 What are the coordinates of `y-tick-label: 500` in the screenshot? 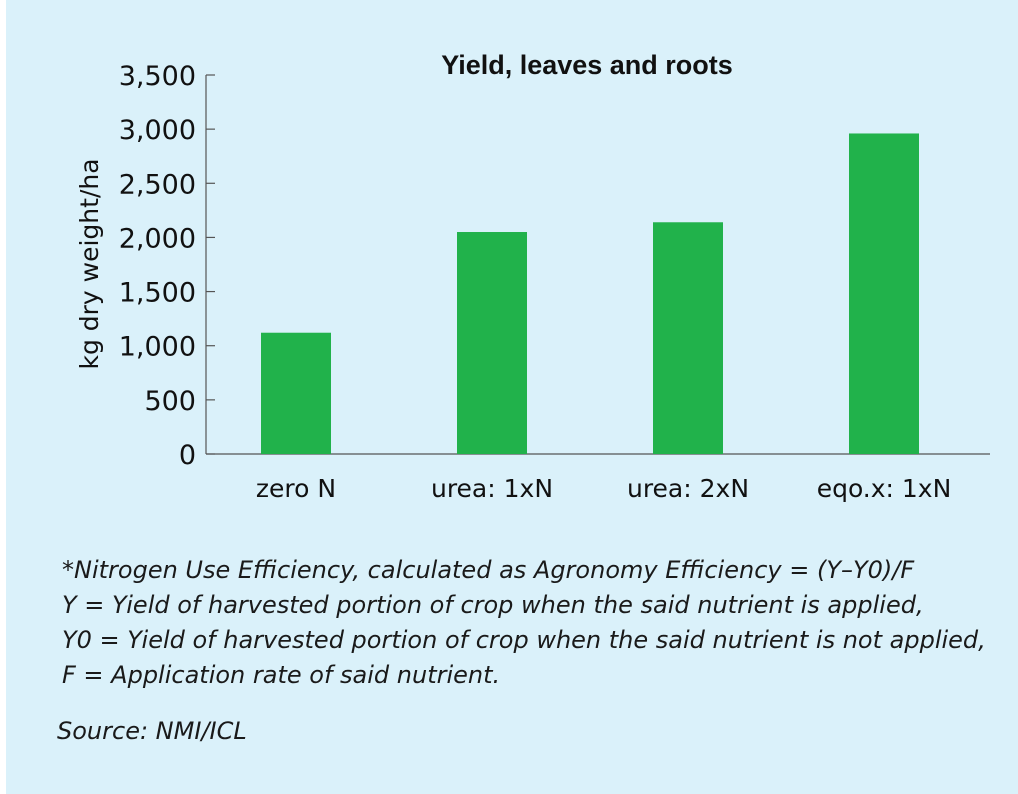 It's located at (170, 401).